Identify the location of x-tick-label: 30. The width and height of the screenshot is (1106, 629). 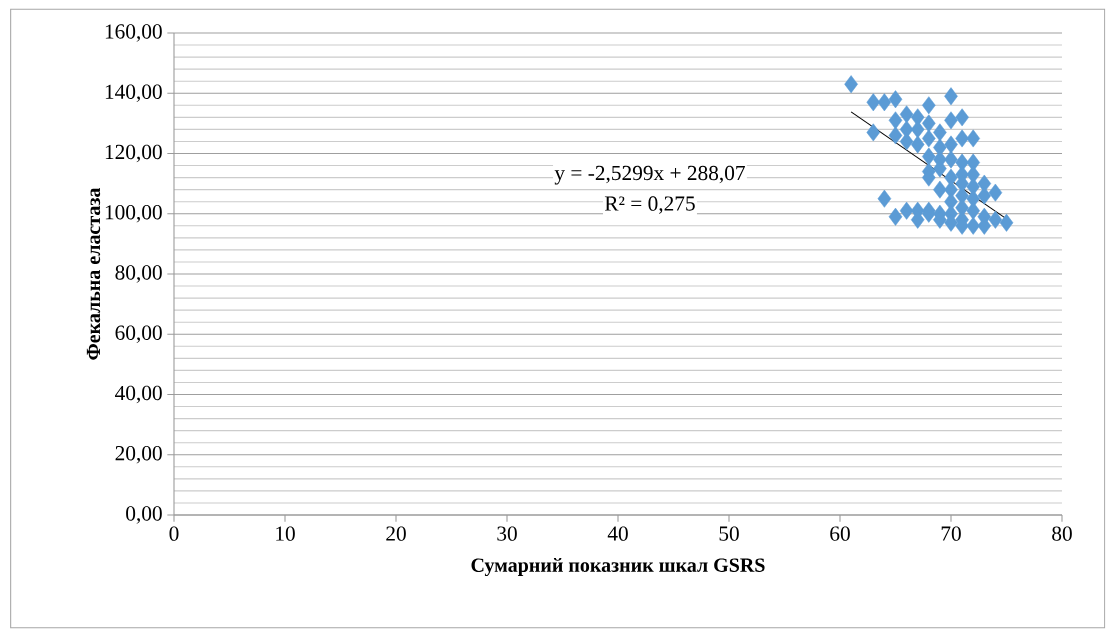
(507, 533).